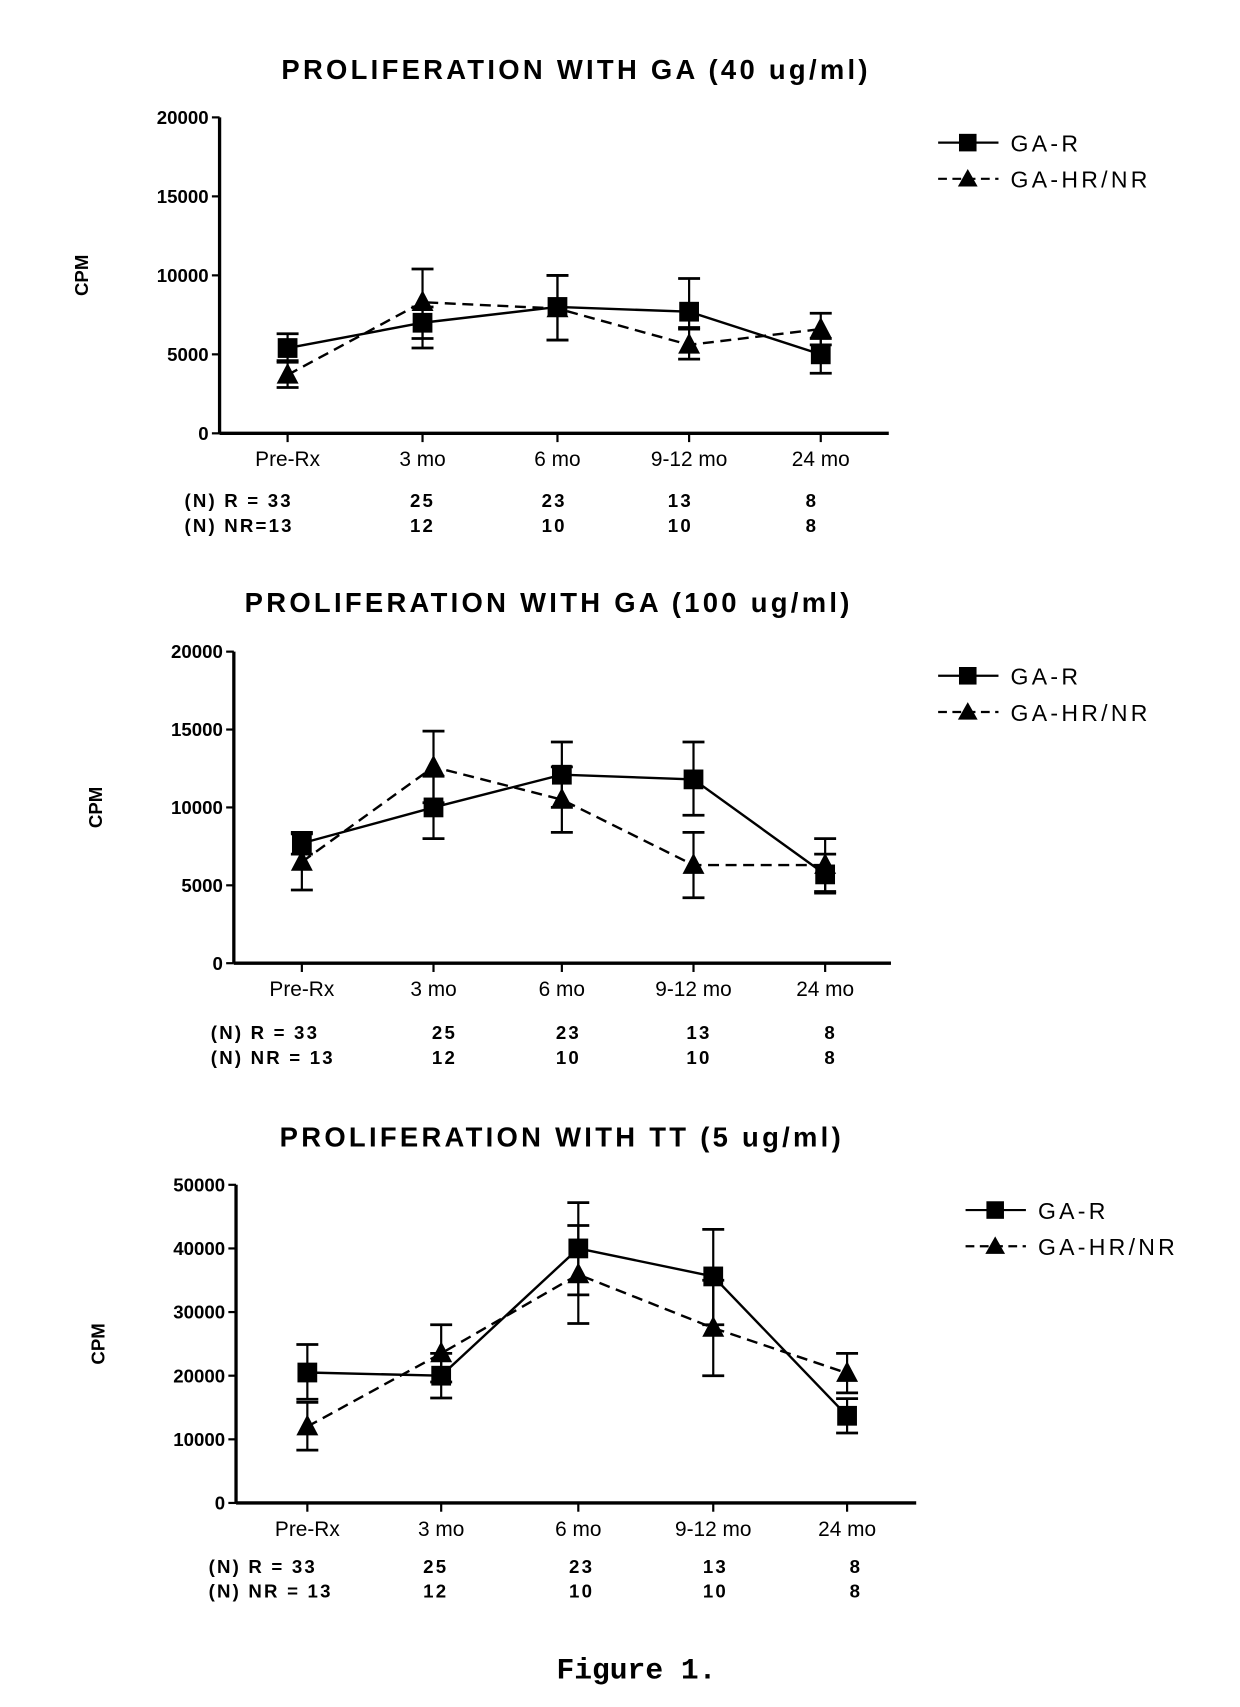 The width and height of the screenshot is (1240, 1707). I want to click on chart-title: PROLIFERATION WITH GA (40 ug/ml), so click(575, 69).